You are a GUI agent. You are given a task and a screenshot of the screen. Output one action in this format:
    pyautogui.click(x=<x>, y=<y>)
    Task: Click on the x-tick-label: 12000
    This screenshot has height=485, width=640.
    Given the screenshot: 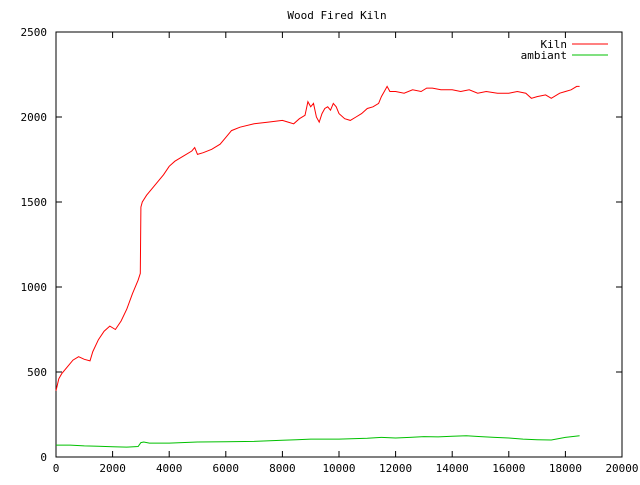 What is the action you would take?
    pyautogui.click(x=395, y=468)
    